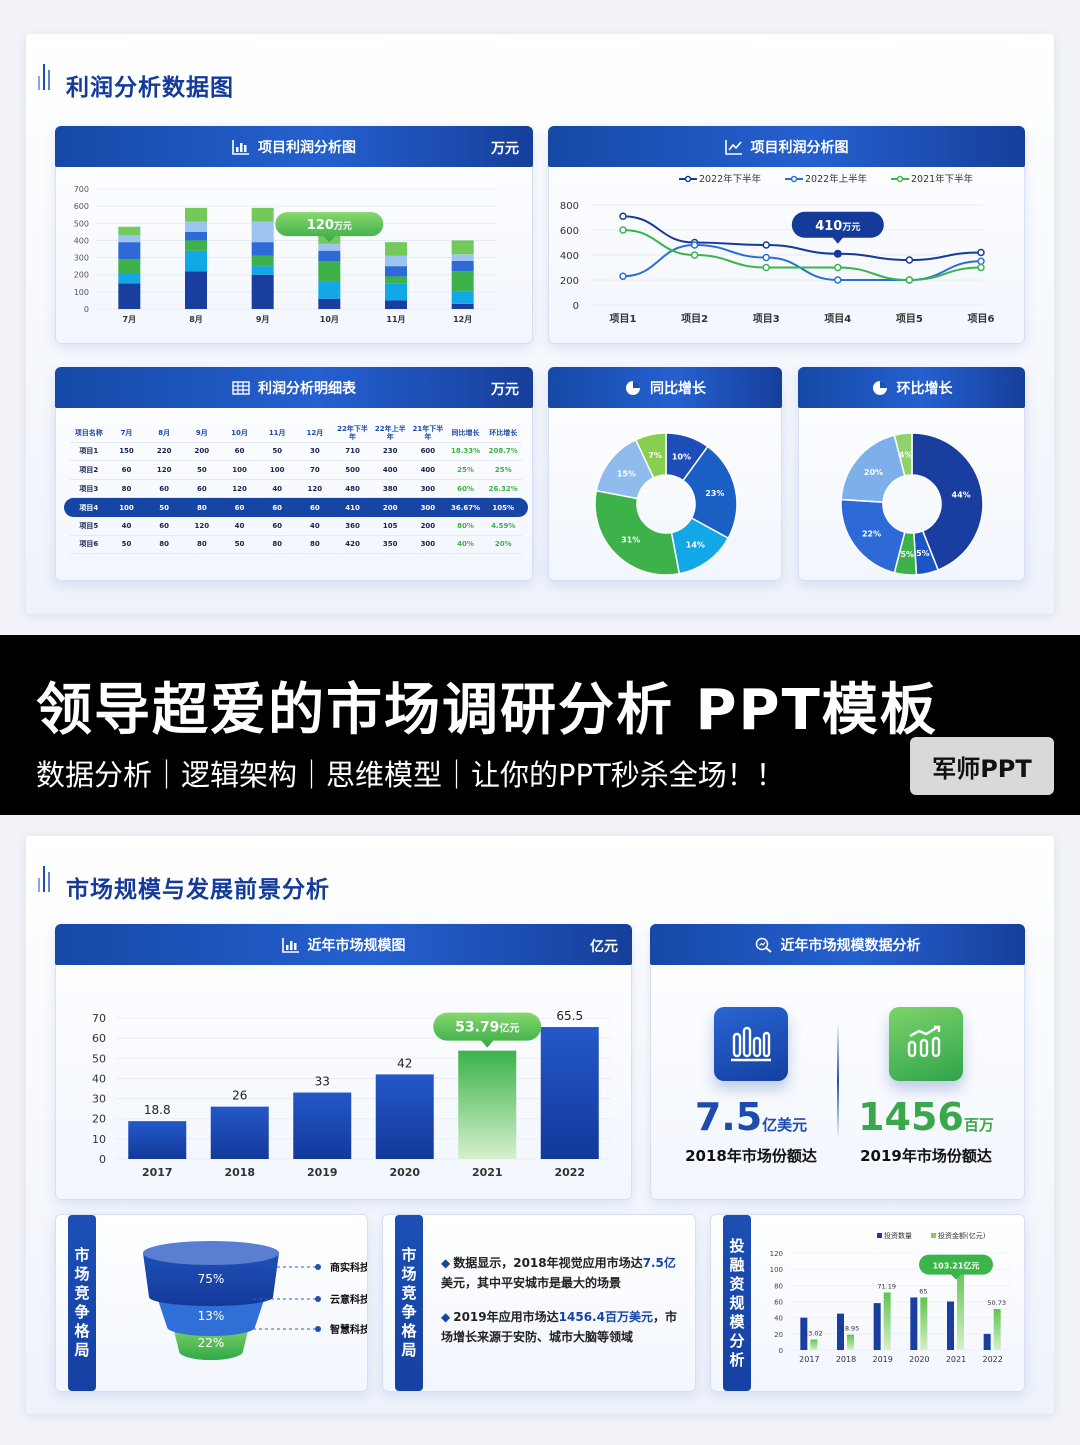 This screenshot has width=1080, height=1445. Describe the element at coordinates (503, 507) in the screenshot. I see `table-cell: 105%` at that location.